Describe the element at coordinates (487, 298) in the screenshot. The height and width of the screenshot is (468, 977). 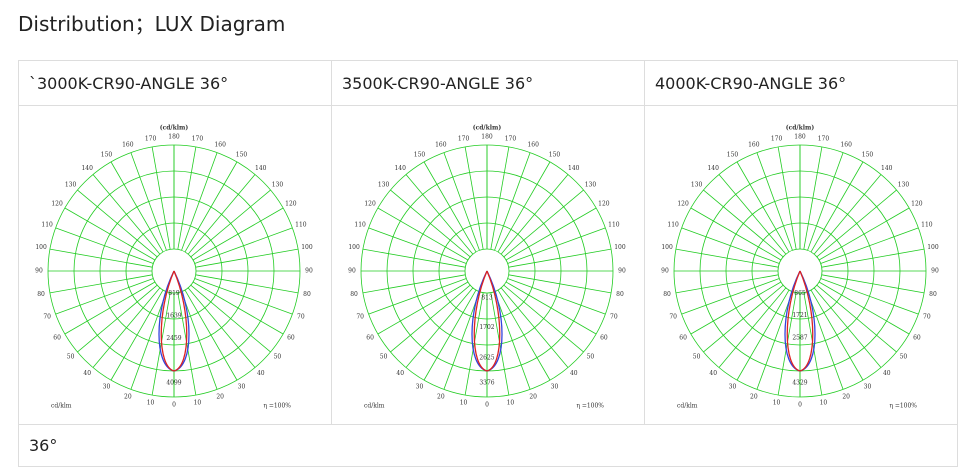
I see `ring-label: 813` at that location.